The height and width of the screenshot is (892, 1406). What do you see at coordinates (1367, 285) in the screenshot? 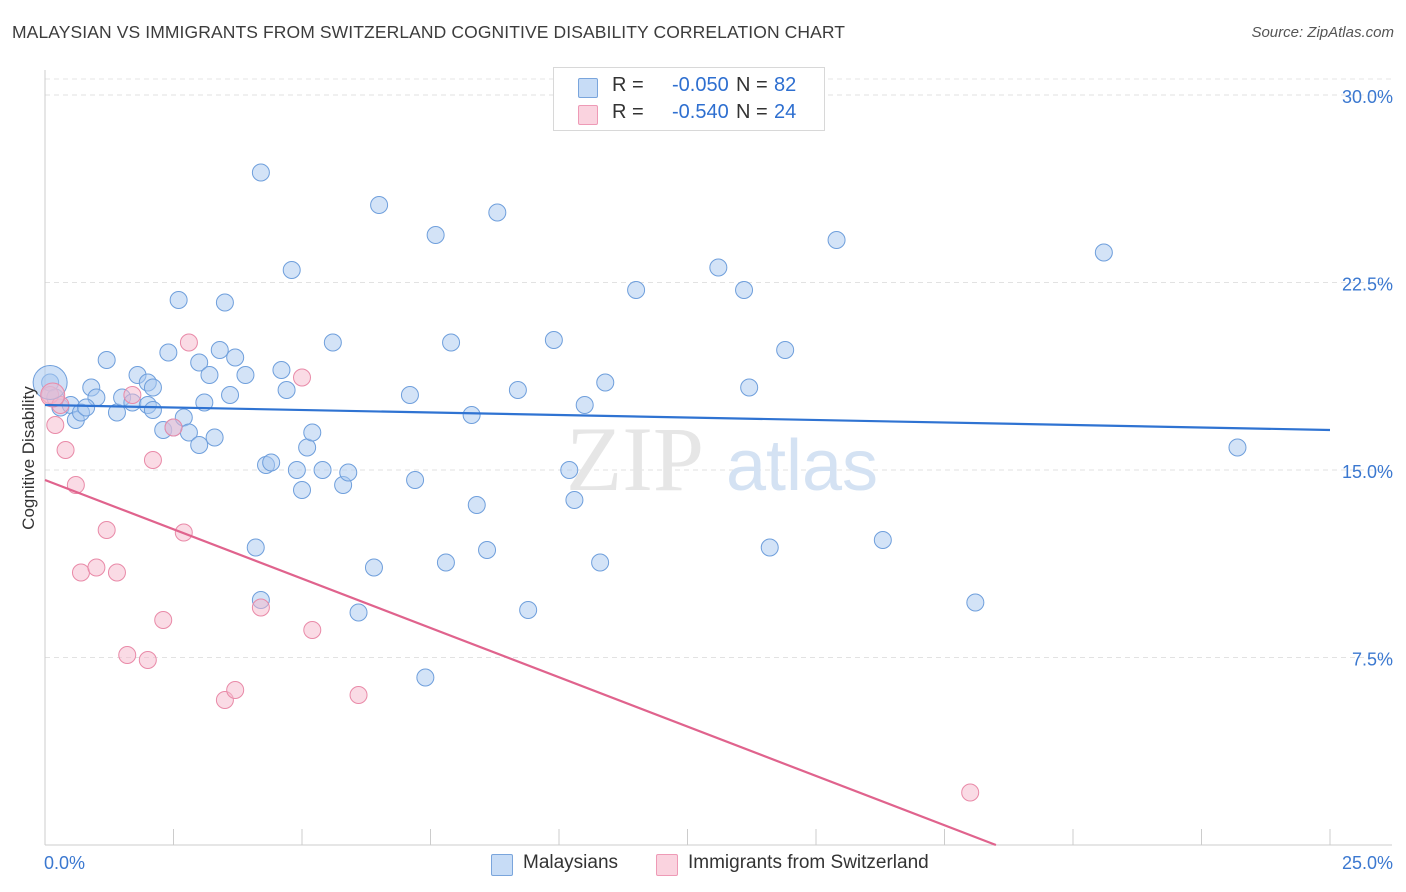
I see `y-tick-label: 22.5%` at bounding box center [1367, 285].